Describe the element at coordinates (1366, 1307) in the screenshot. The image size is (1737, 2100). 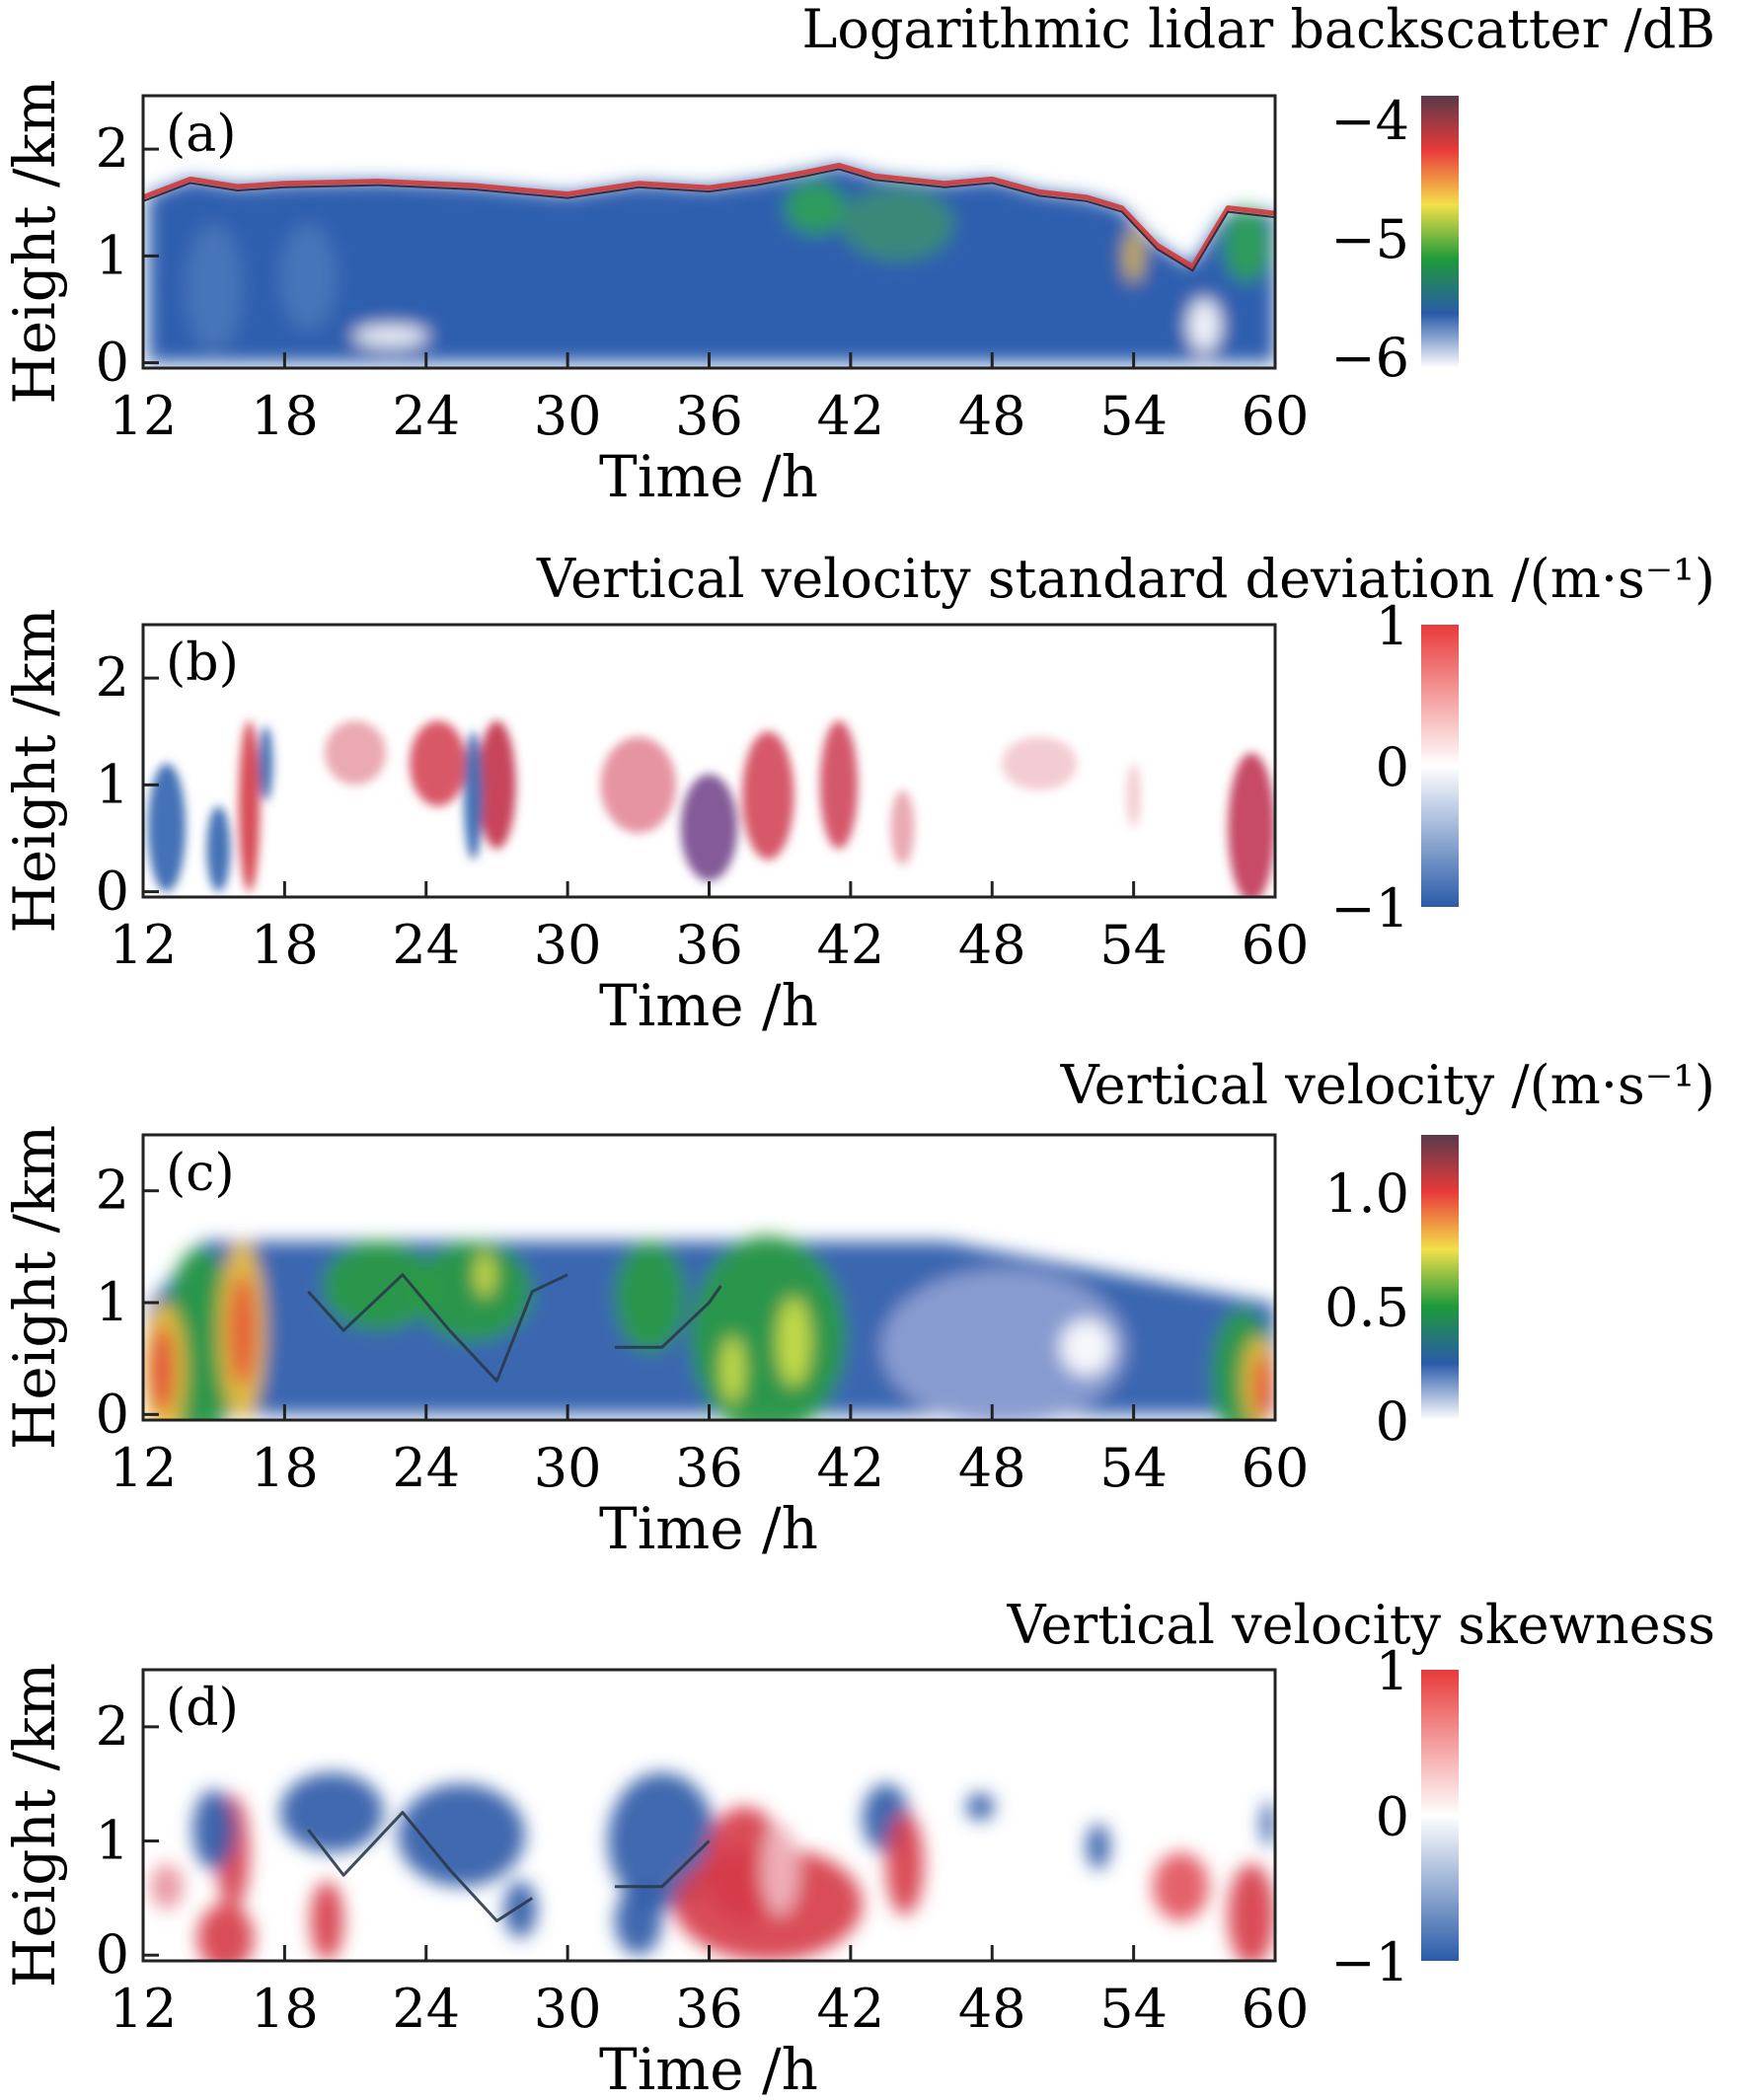
I see `colorbar-tick-label: 0.5` at that location.